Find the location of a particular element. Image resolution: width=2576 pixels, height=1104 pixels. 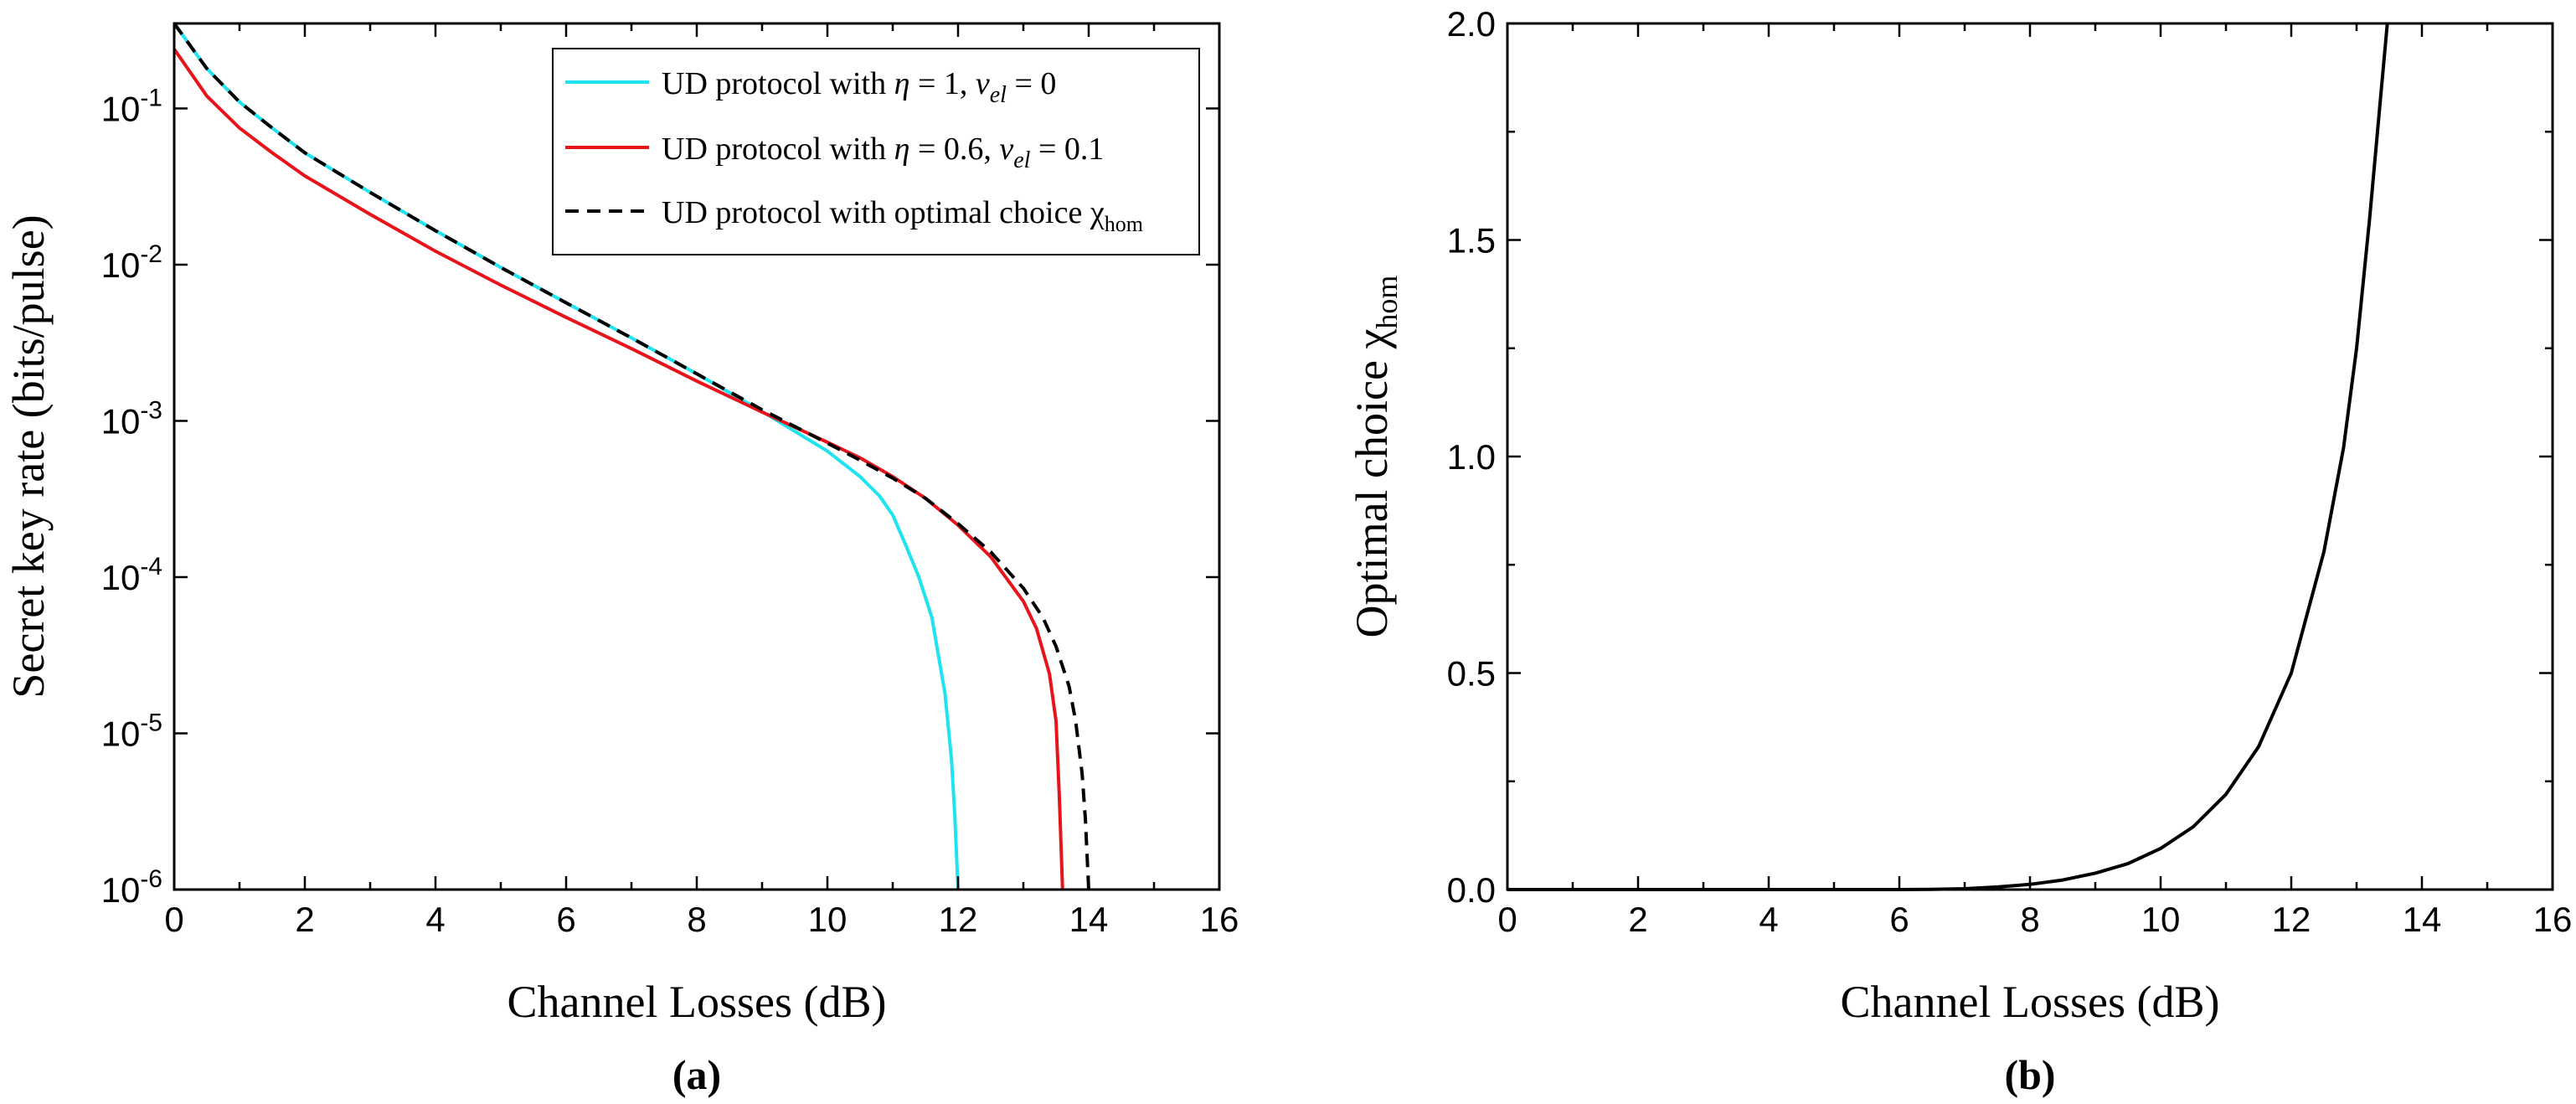

legend-box is located at coordinates (876, 151).